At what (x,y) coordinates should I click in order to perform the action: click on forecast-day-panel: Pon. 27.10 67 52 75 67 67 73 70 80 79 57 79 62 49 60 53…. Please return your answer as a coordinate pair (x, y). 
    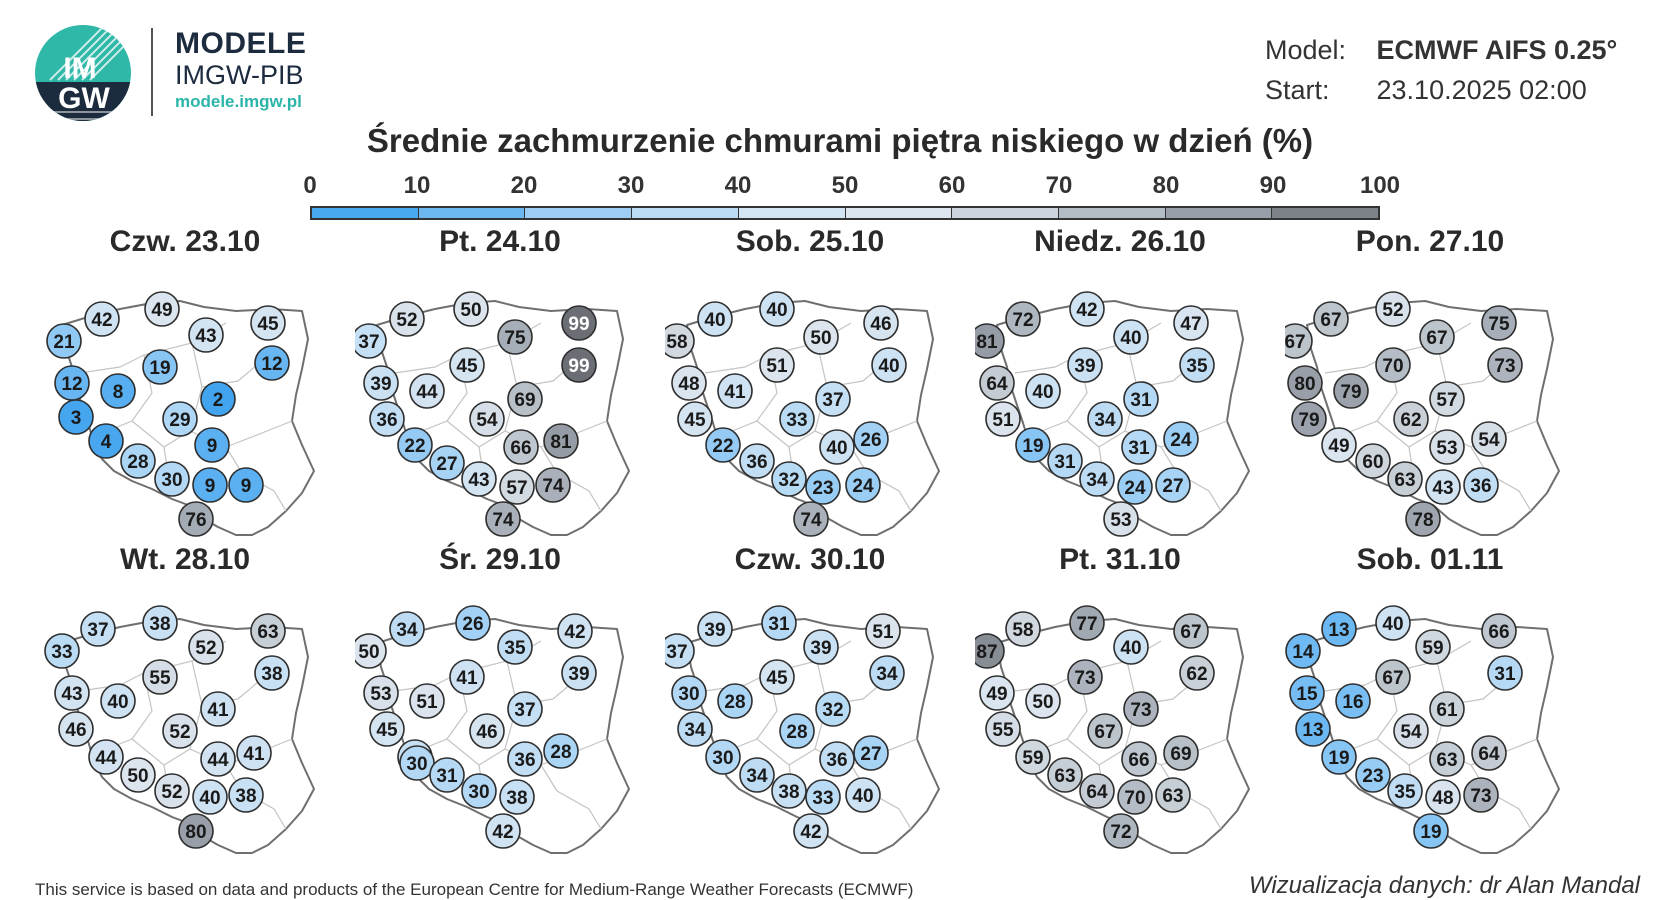
    Looking at the image, I should click on (1430, 381).